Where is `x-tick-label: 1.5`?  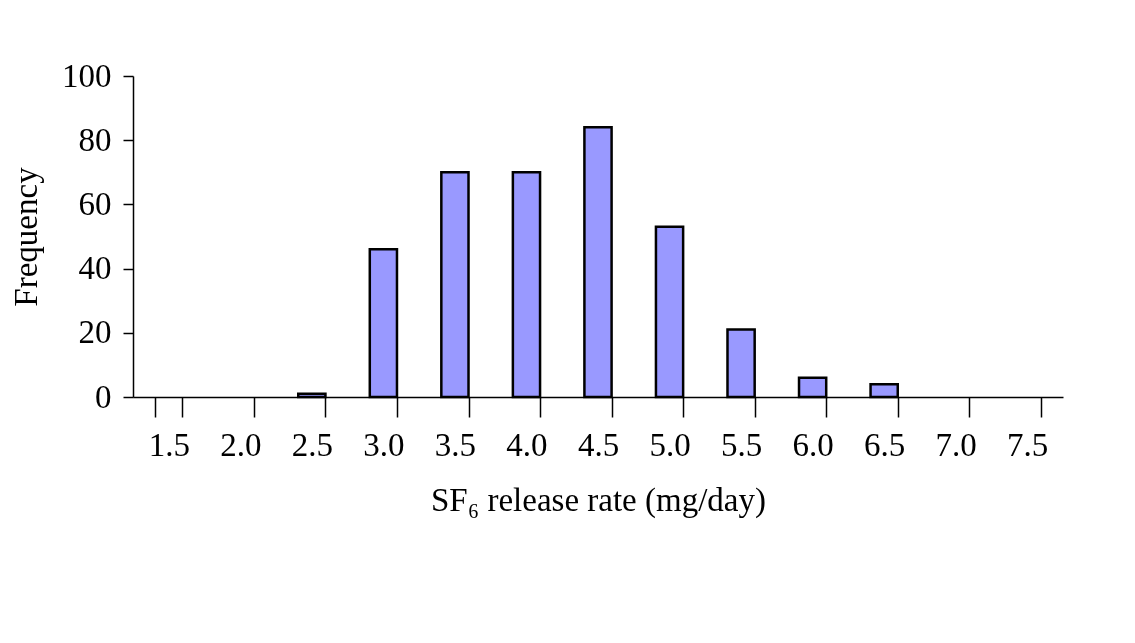
x-tick-label: 1.5 is located at coordinates (169, 444).